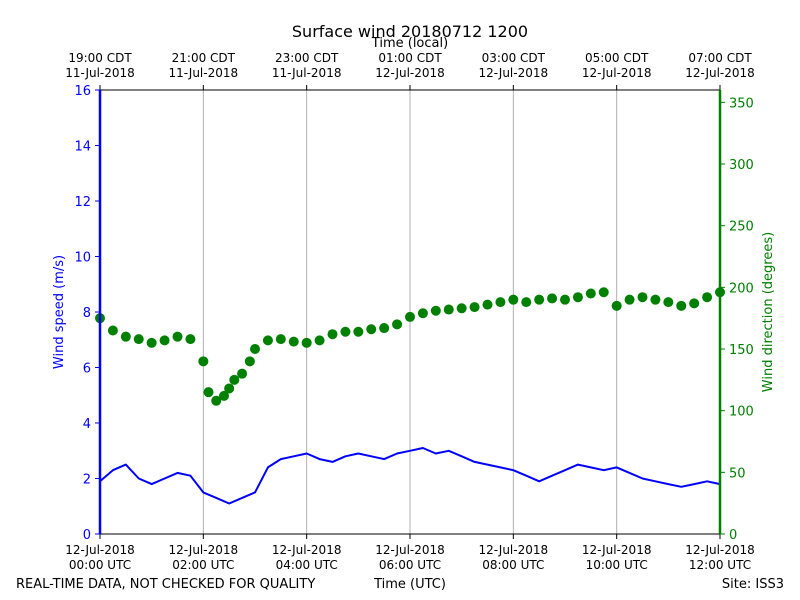  What do you see at coordinates (720, 58) in the screenshot?
I see `top-tick-label-time: 07:00 CDT` at bounding box center [720, 58].